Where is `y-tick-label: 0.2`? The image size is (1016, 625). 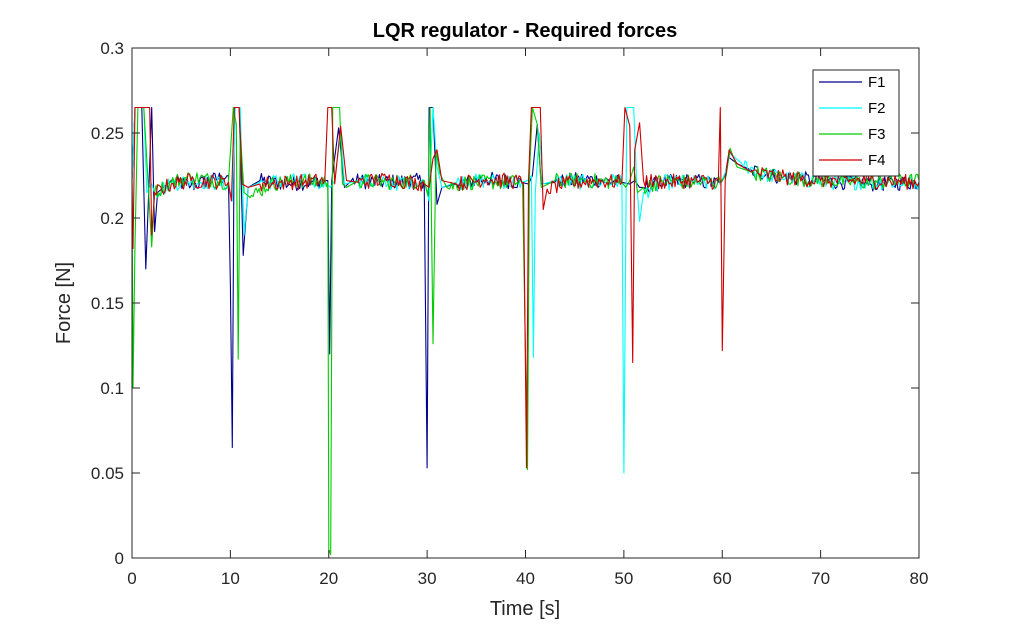 y-tick-label: 0.2 is located at coordinates (112, 218).